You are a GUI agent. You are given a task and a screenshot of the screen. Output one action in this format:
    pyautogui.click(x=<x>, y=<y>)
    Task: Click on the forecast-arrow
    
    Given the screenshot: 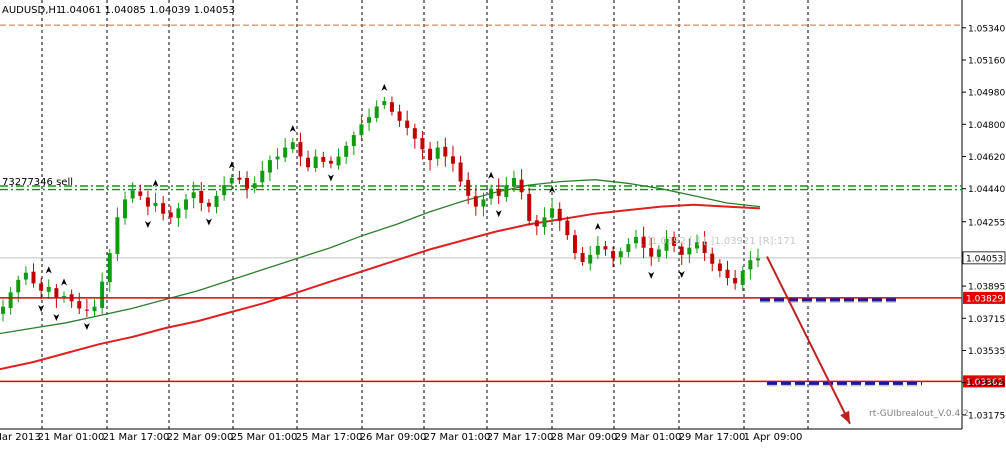 What is the action you would take?
    pyautogui.click(x=808, y=340)
    